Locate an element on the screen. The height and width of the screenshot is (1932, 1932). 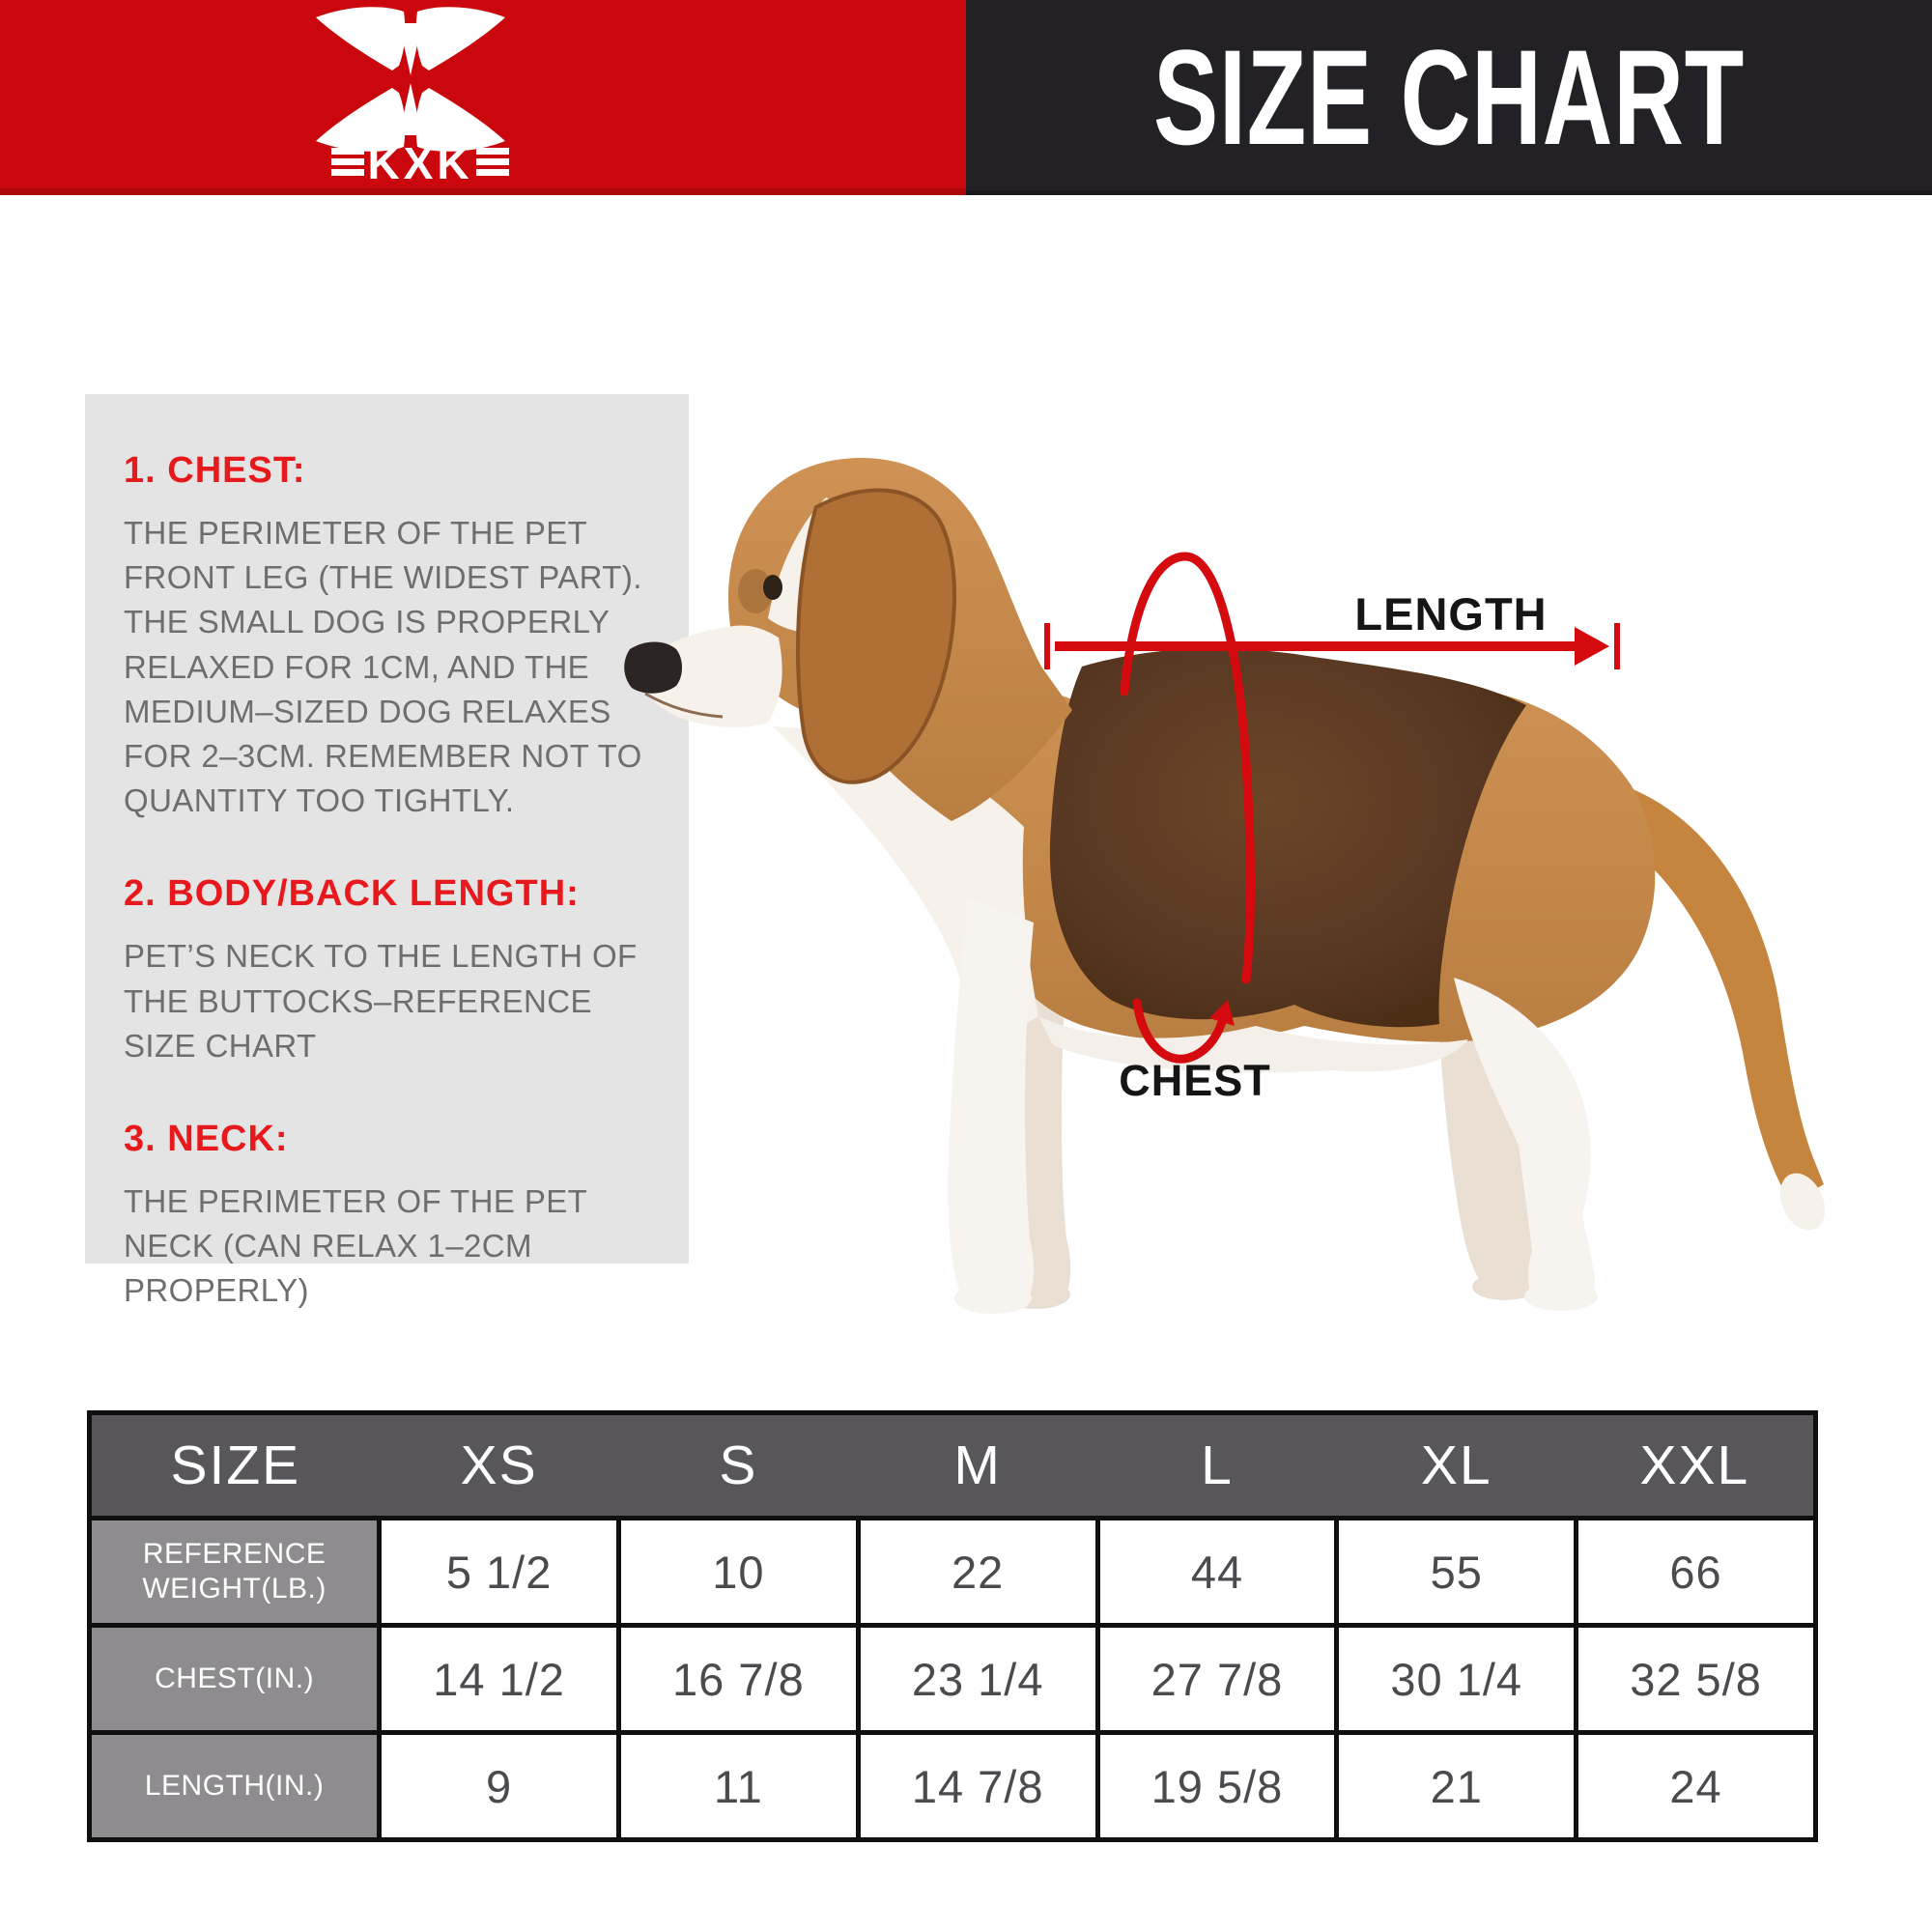
chest-xl: 30 1/4 is located at coordinates (1456, 1679).